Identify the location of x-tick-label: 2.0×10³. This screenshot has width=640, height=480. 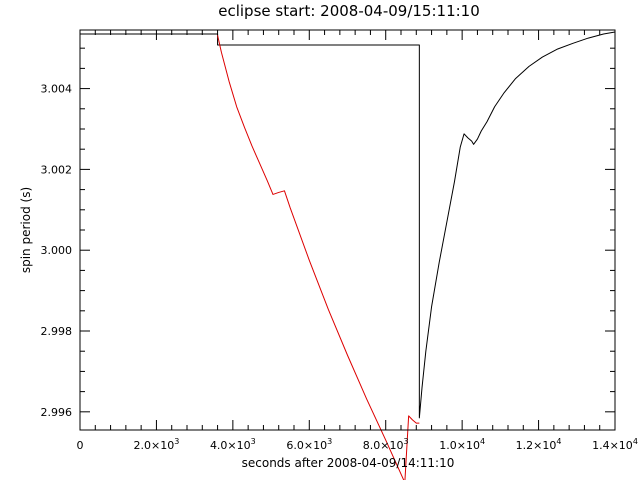
(157, 444).